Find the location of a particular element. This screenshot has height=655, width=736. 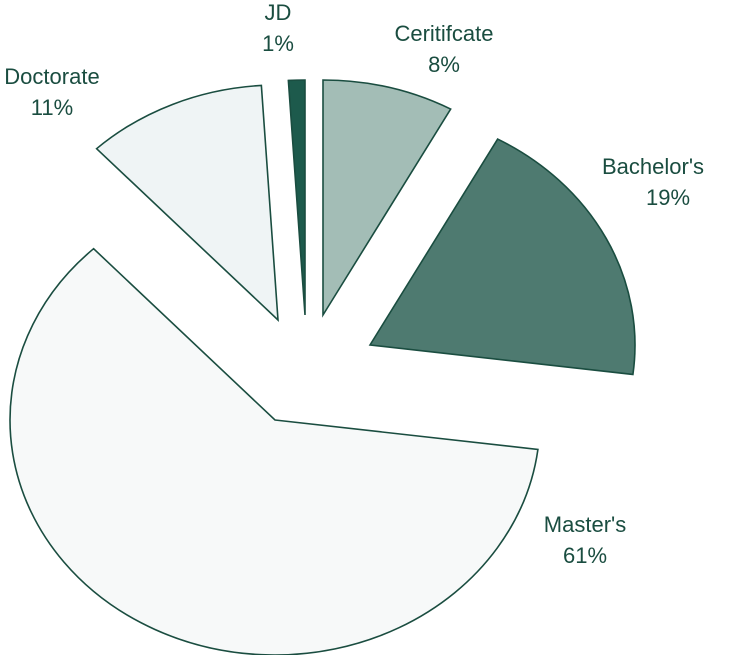

slice-label: Master's is located at coordinates (585, 524).